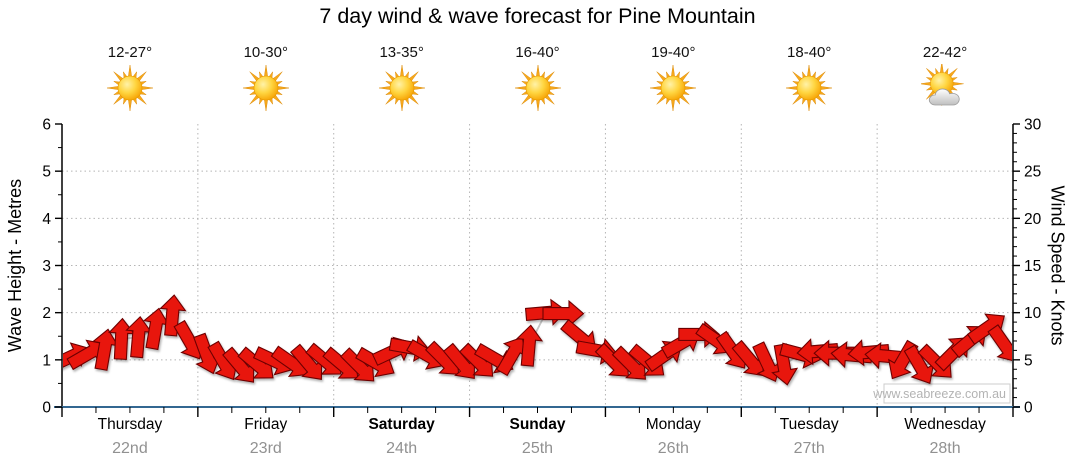 Image resolution: width=1080 pixels, height=475 pixels. Describe the element at coordinates (809, 52) in the screenshot. I see `temp-range-label: 18-40°` at that location.